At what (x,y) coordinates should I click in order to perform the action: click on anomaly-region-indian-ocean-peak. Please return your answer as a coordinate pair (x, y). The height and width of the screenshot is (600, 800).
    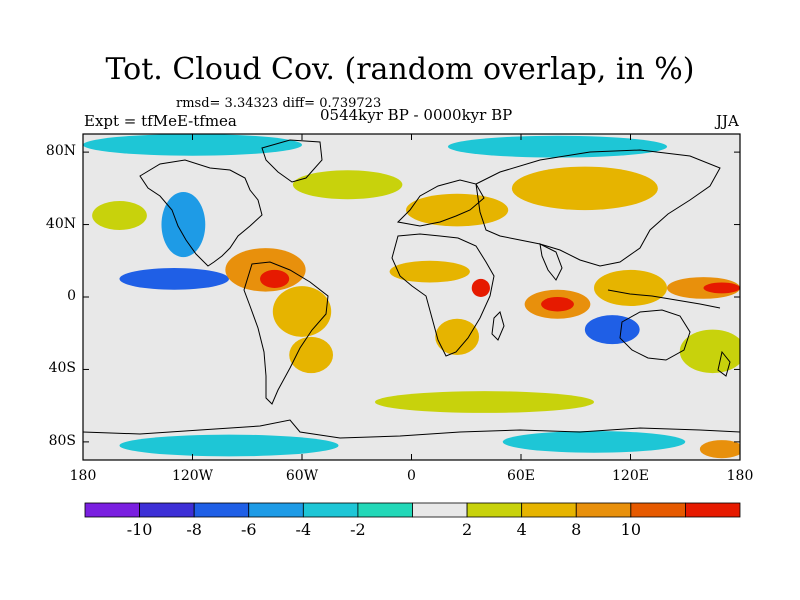
    Looking at the image, I should click on (557, 304).